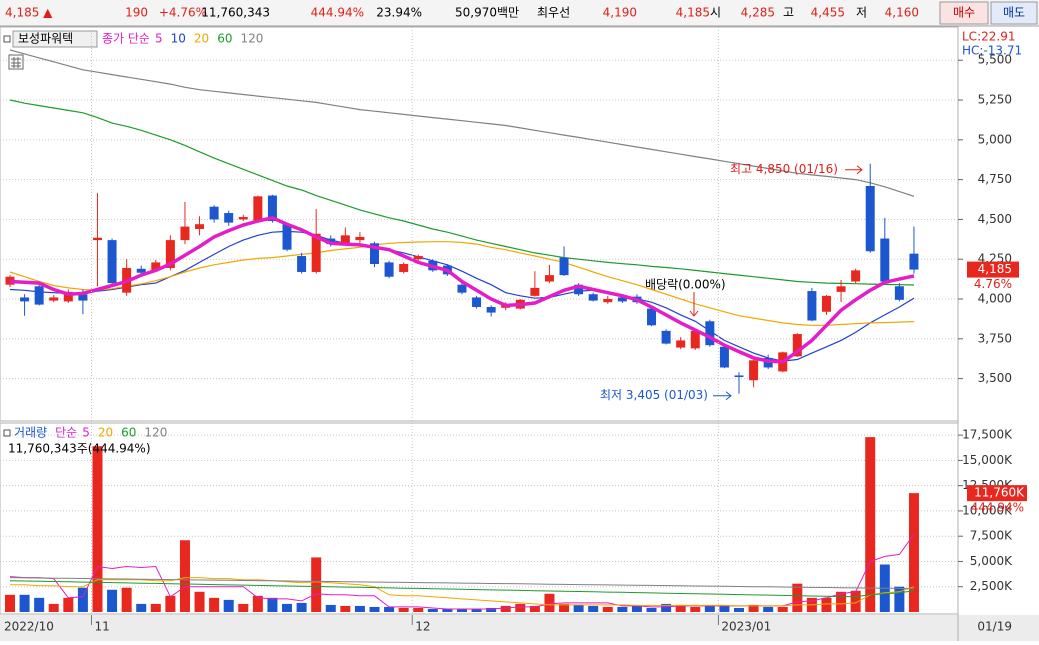 Image resolution: width=1039 pixels, height=645 pixels. I want to click on dividend-annotation: 배당락(0.00%), so click(685, 285).